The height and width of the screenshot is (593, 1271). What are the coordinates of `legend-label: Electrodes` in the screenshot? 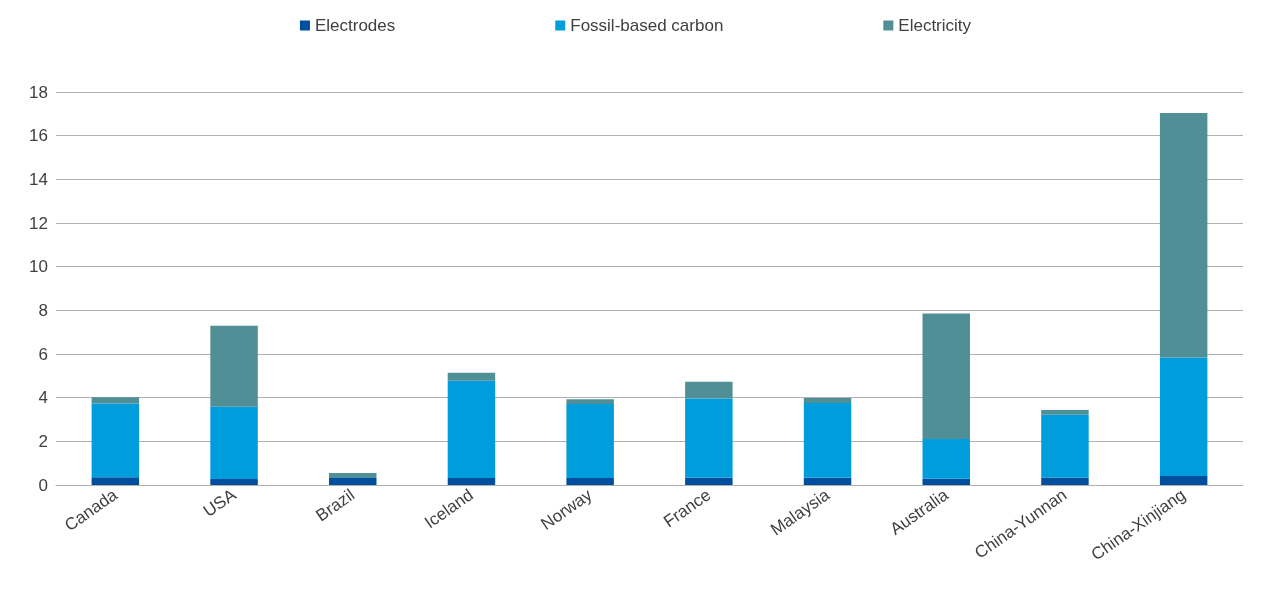 It's located at (355, 25).